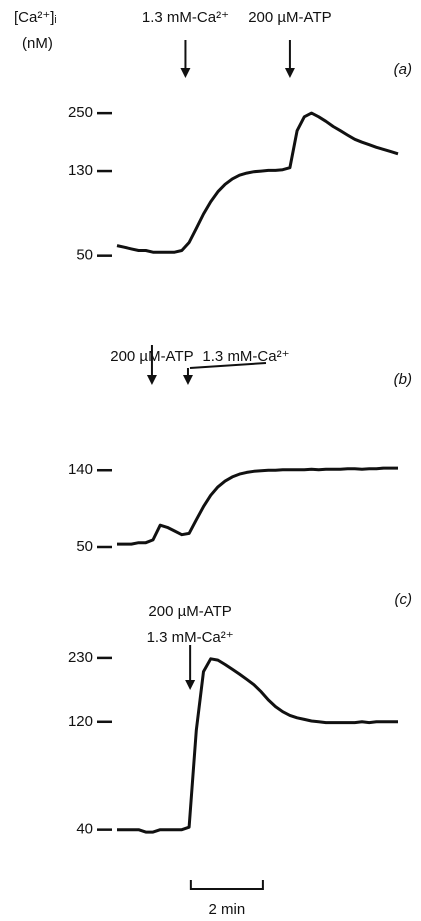 The image size is (421, 921). I want to click on y-tick-label: 250, so click(80, 112).